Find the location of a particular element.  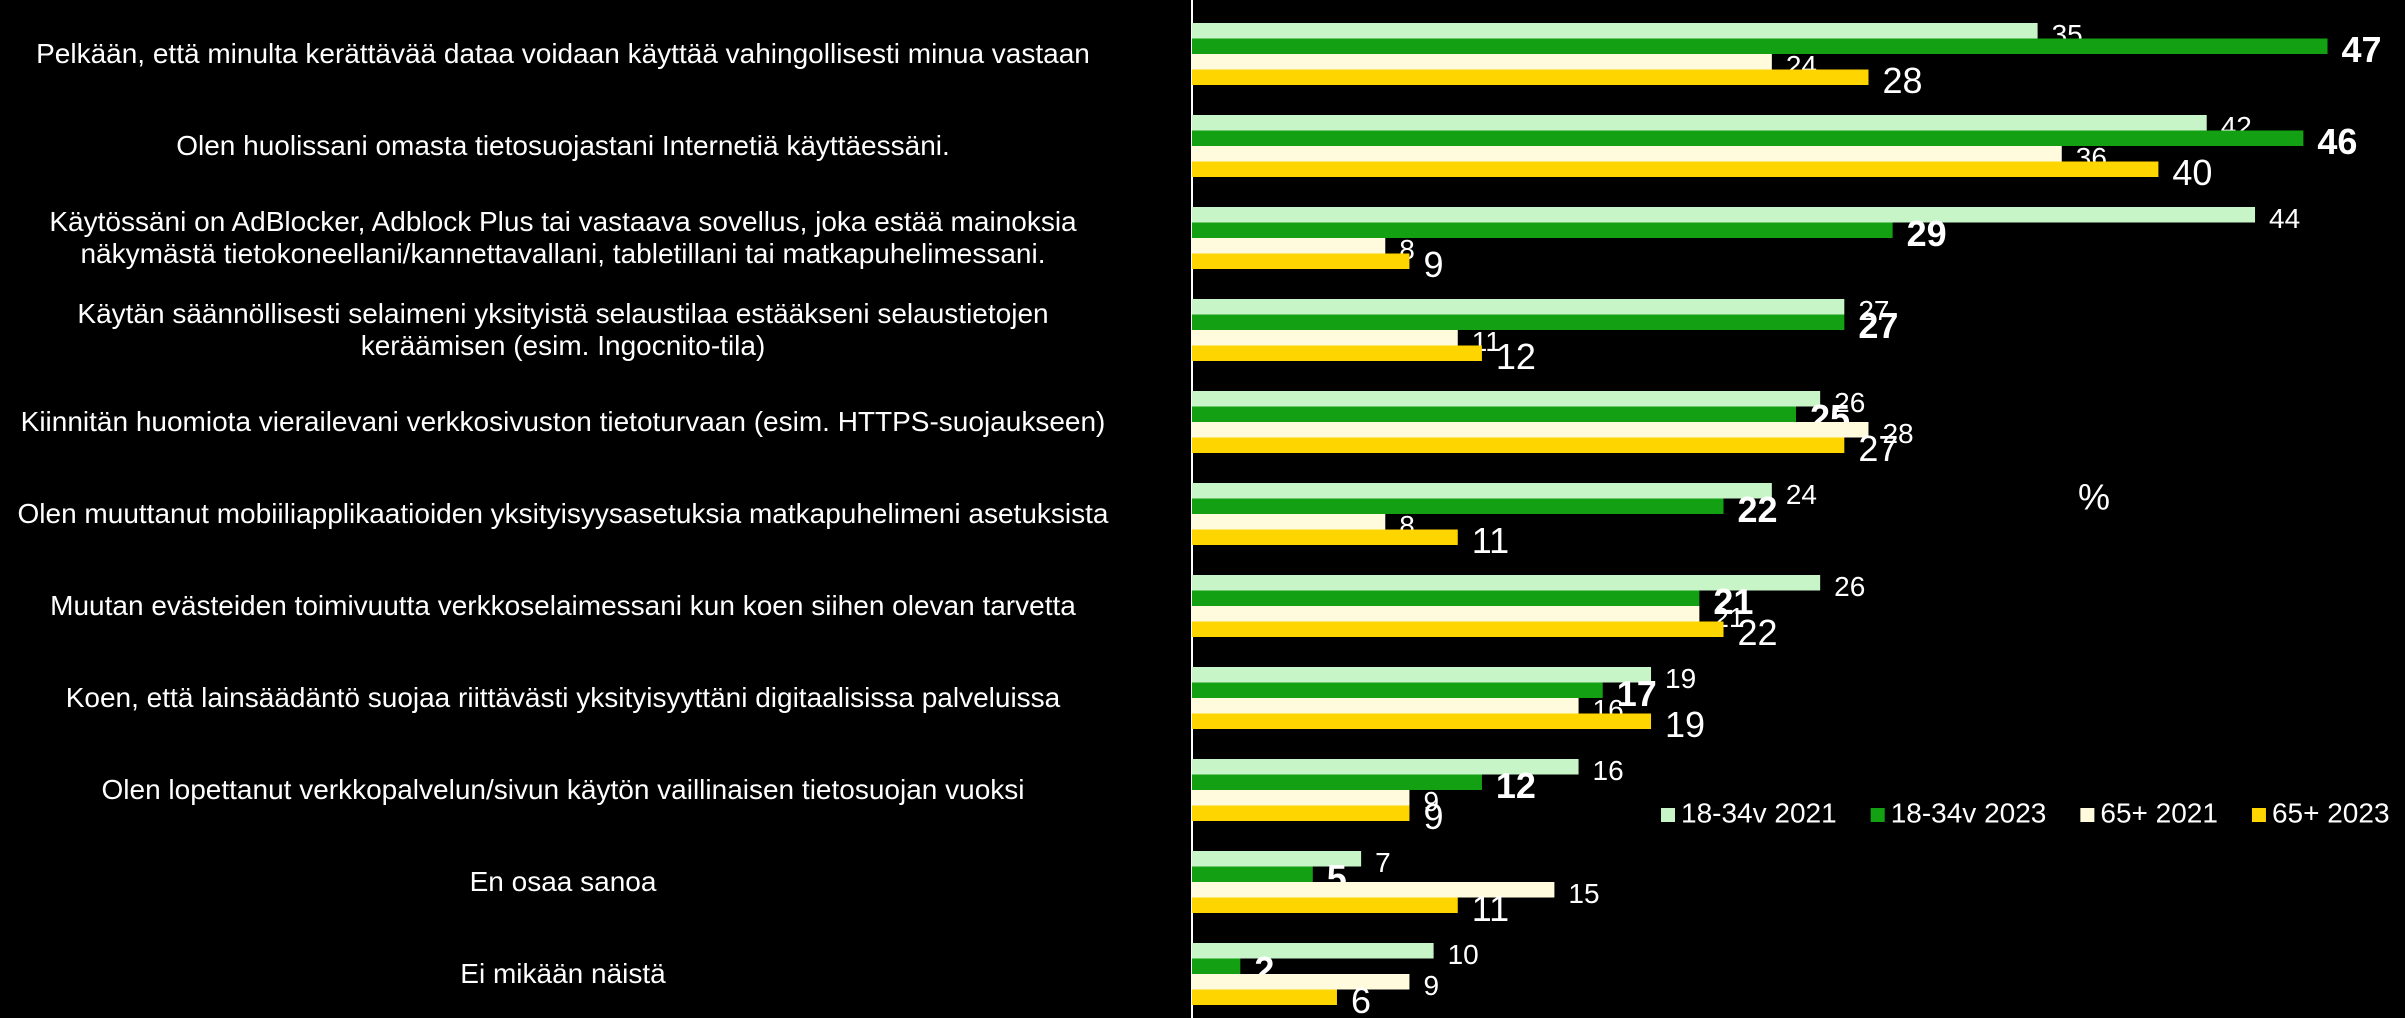

value-label: 17 is located at coordinates (1637, 693).